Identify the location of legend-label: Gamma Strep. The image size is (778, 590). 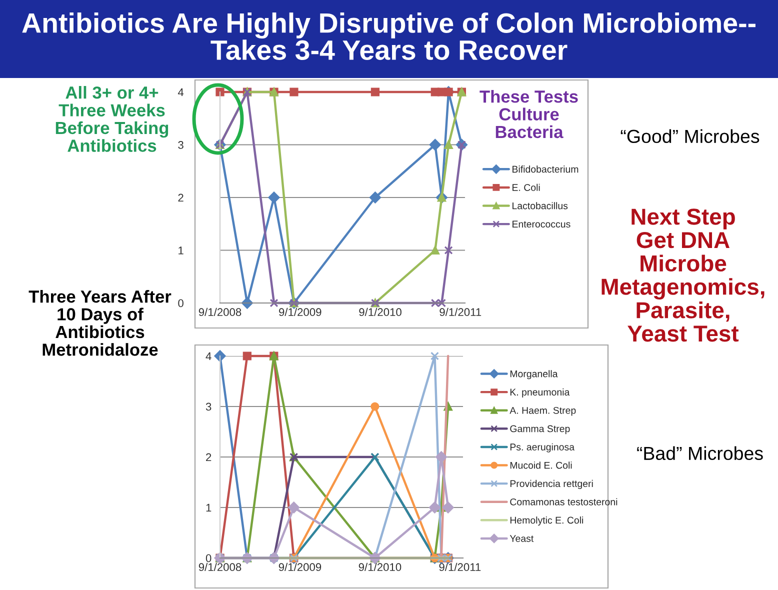
(540, 429).